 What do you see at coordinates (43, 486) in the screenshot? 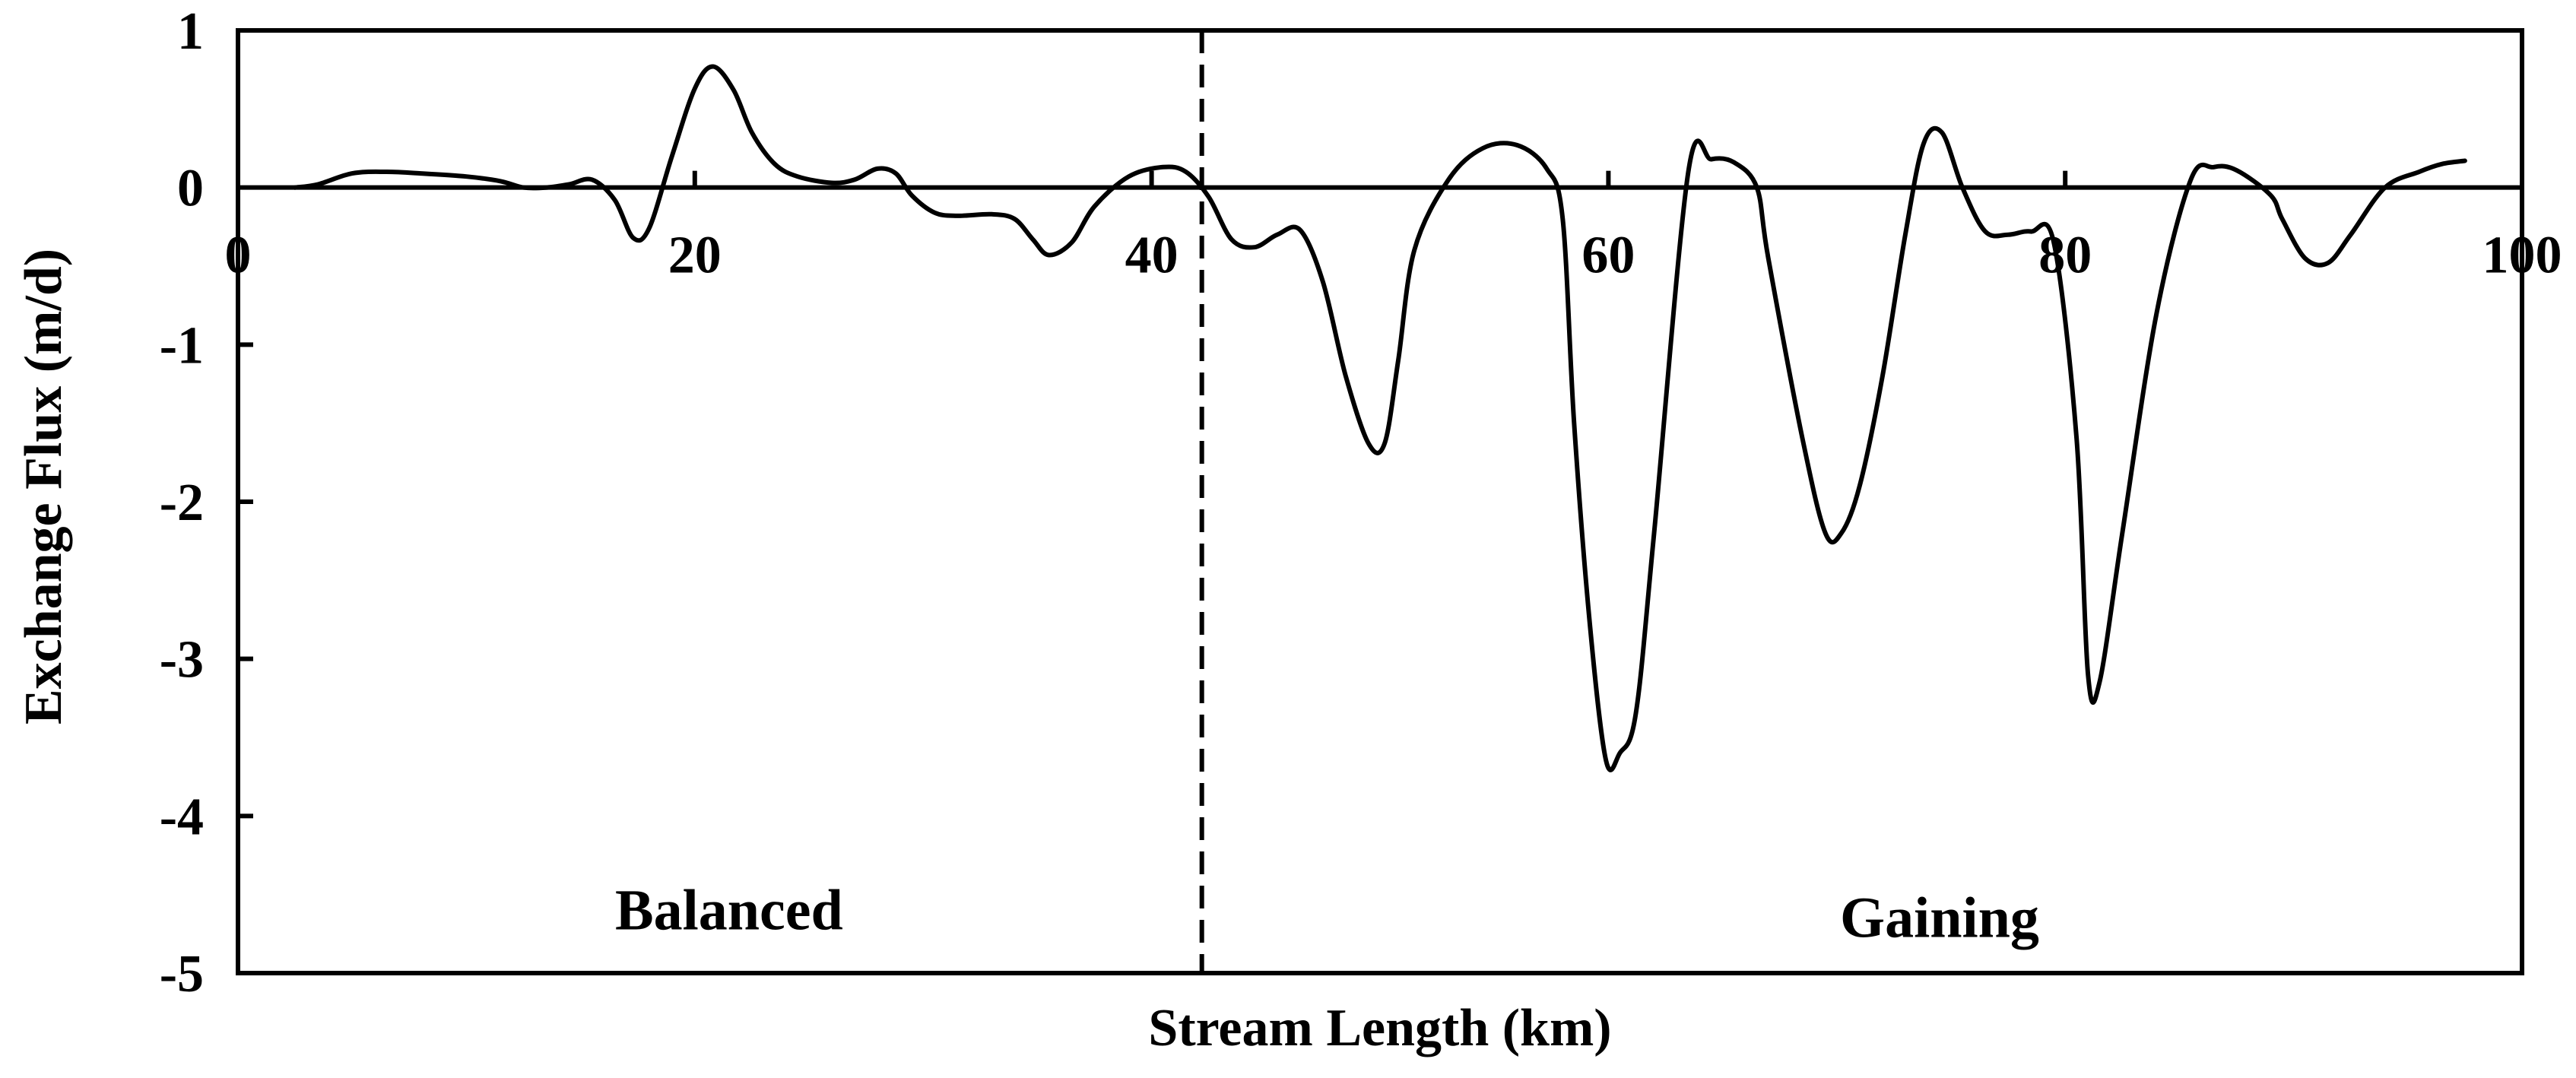
I see `y-axis-label: Exchange Flux (m/d)` at bounding box center [43, 486].